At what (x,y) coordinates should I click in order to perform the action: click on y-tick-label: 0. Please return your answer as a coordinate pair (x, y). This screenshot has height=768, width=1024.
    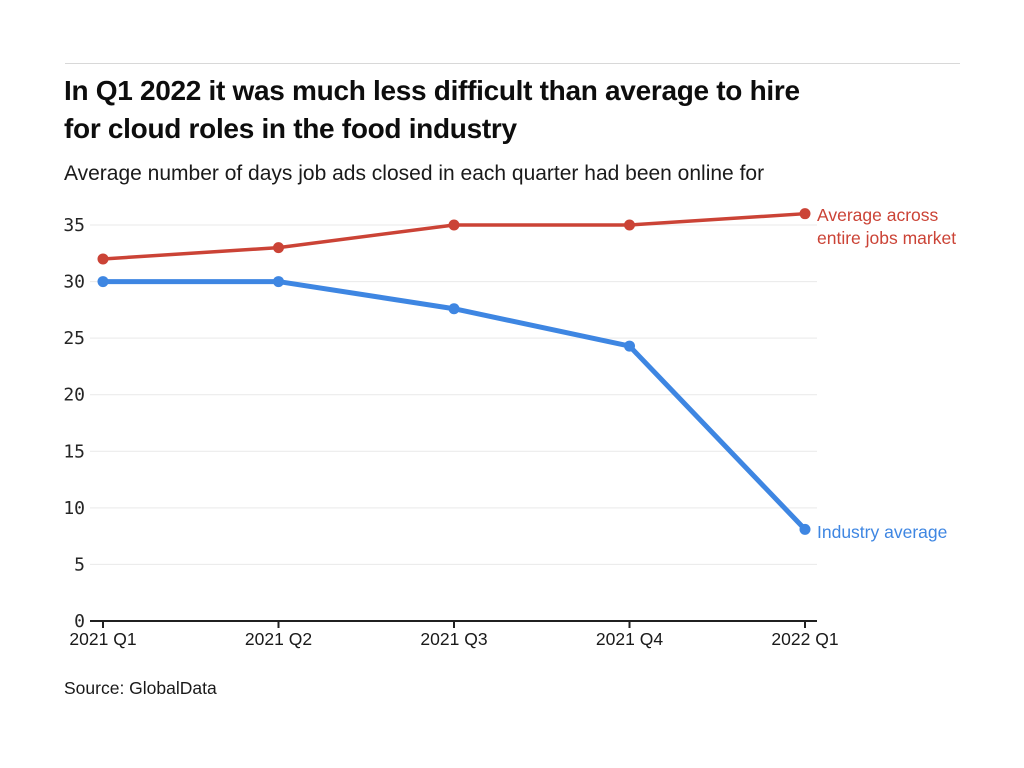
    Looking at the image, I should click on (79, 621).